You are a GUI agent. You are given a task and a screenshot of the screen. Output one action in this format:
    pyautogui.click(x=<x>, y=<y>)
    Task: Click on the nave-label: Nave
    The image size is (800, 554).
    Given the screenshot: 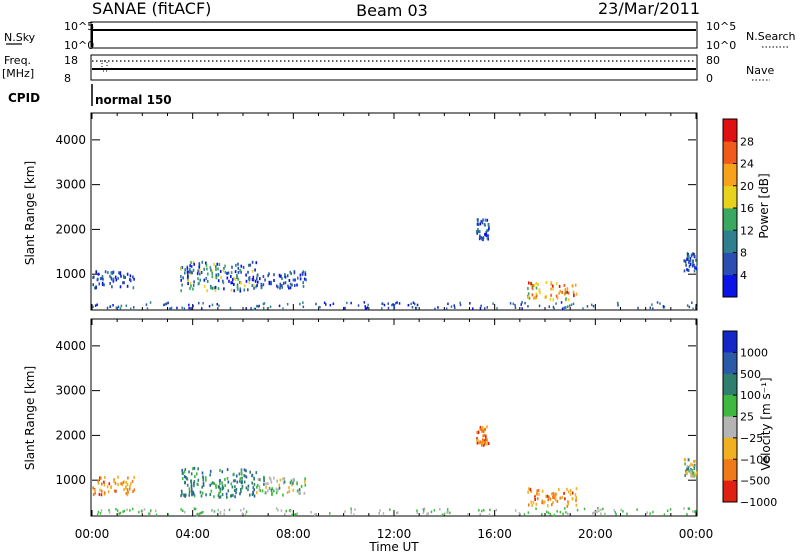 What is the action you would take?
    pyautogui.click(x=760, y=70)
    